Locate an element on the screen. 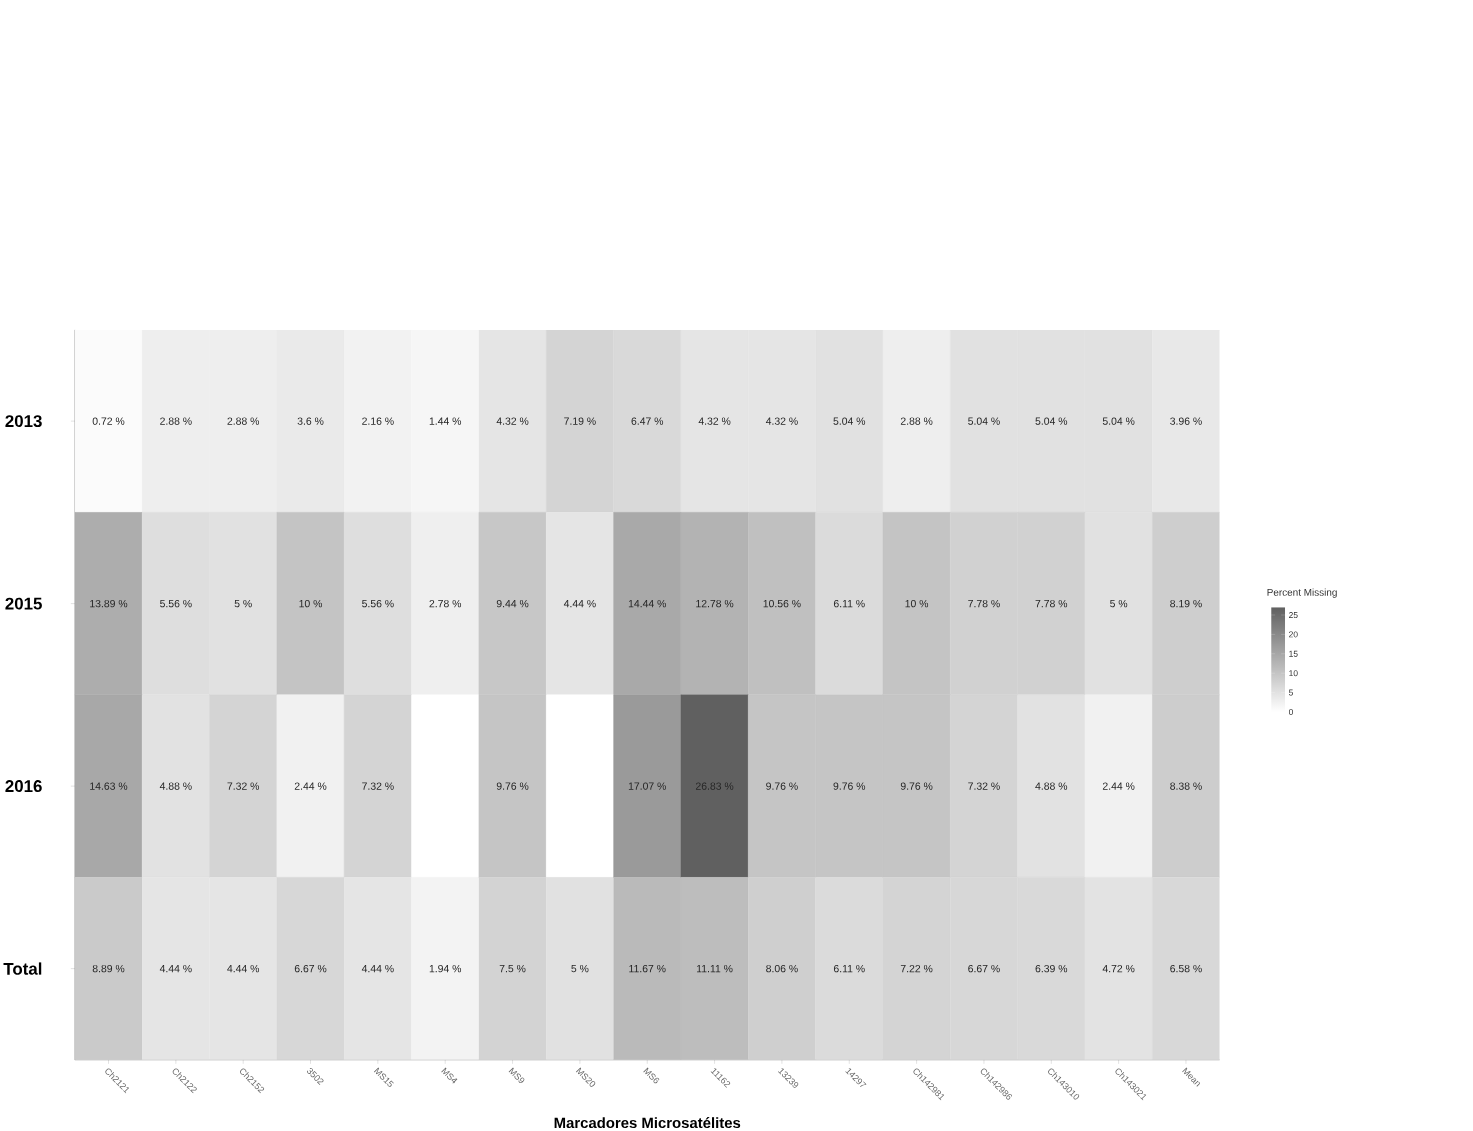  data-label: 11.67 % is located at coordinates (647, 968).